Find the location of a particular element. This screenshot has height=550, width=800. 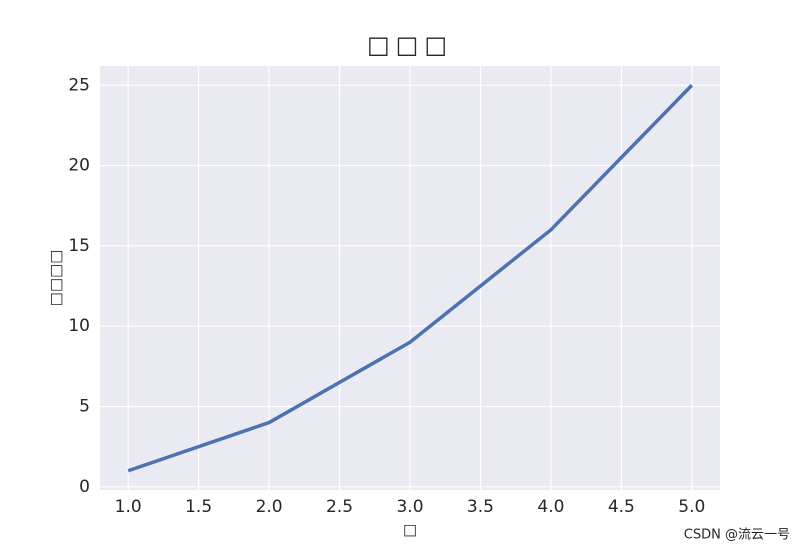

x-axis-label: □ is located at coordinates (410, 530).